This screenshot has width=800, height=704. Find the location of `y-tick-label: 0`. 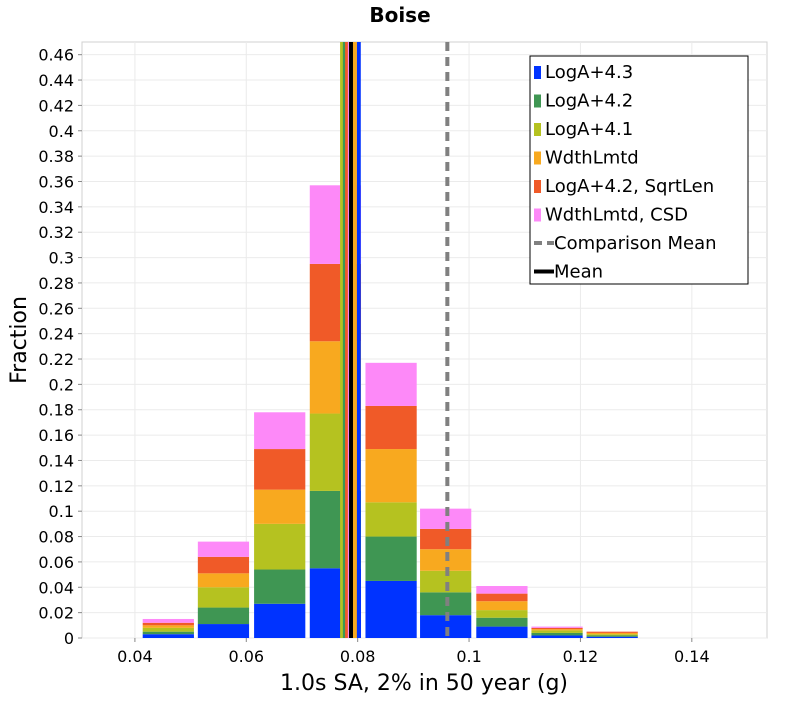

y-tick-label: 0 is located at coordinates (69, 638).